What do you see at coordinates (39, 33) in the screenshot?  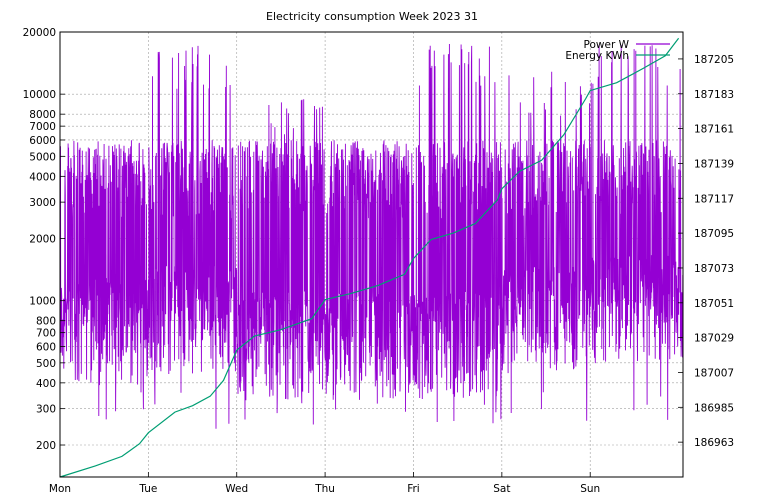 I see `y-tick-label: 20000` at bounding box center [39, 33].